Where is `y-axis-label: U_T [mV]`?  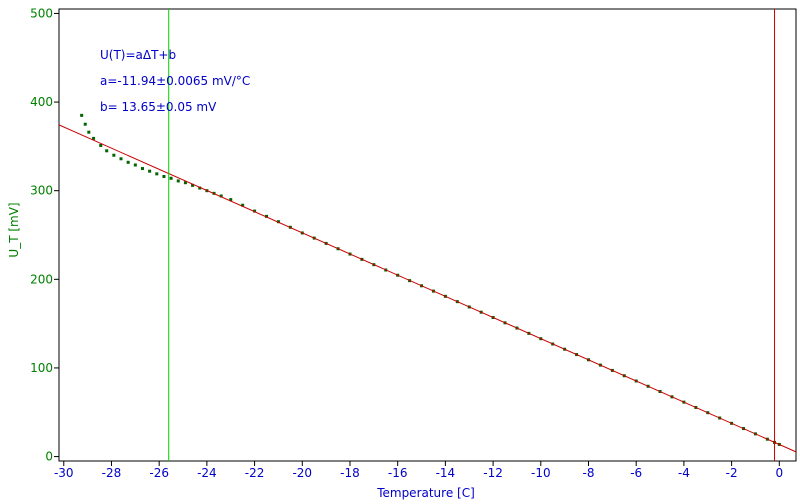
y-axis-label: U_T [mV] is located at coordinates (14, 229).